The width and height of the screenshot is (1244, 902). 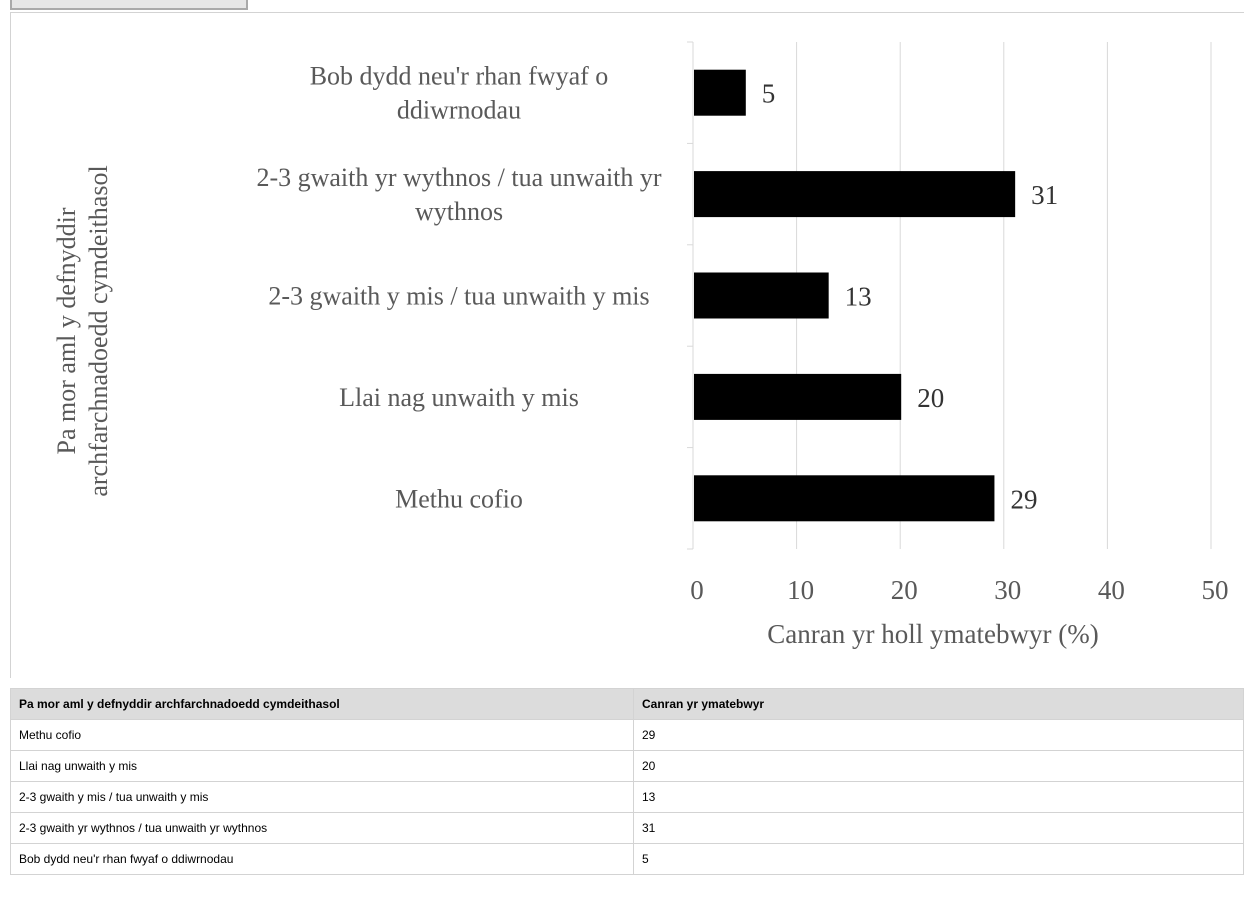 I want to click on x-axis-title: Canran yr holl ymatebwyr (%), so click(x=932, y=634).